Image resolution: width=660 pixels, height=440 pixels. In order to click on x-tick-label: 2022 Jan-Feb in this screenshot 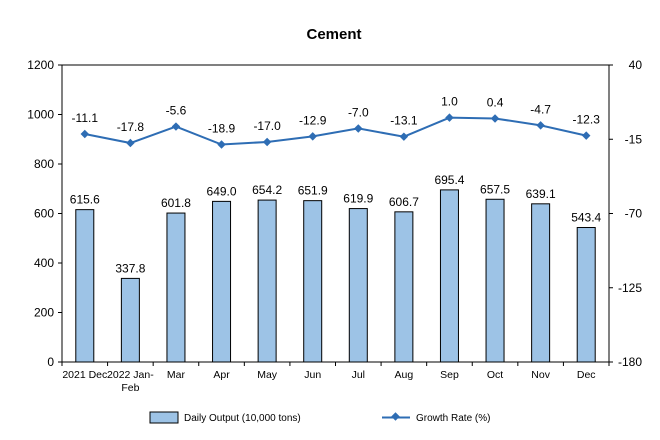, I will do `click(130, 381)`.